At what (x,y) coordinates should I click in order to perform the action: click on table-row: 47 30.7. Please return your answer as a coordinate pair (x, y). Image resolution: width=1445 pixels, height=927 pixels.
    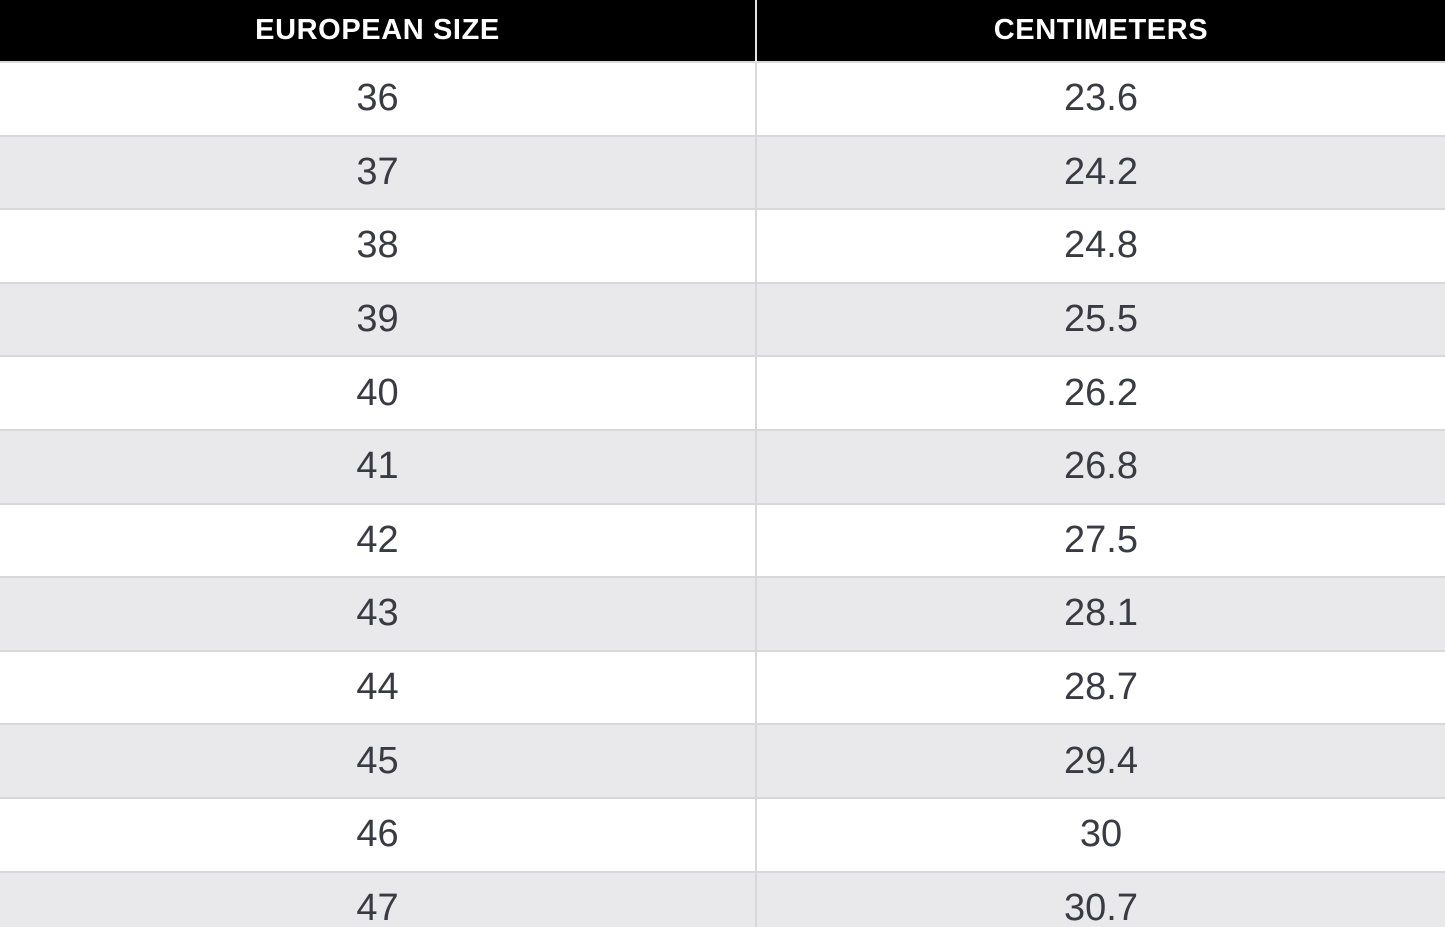
    Looking at the image, I should click on (722, 898).